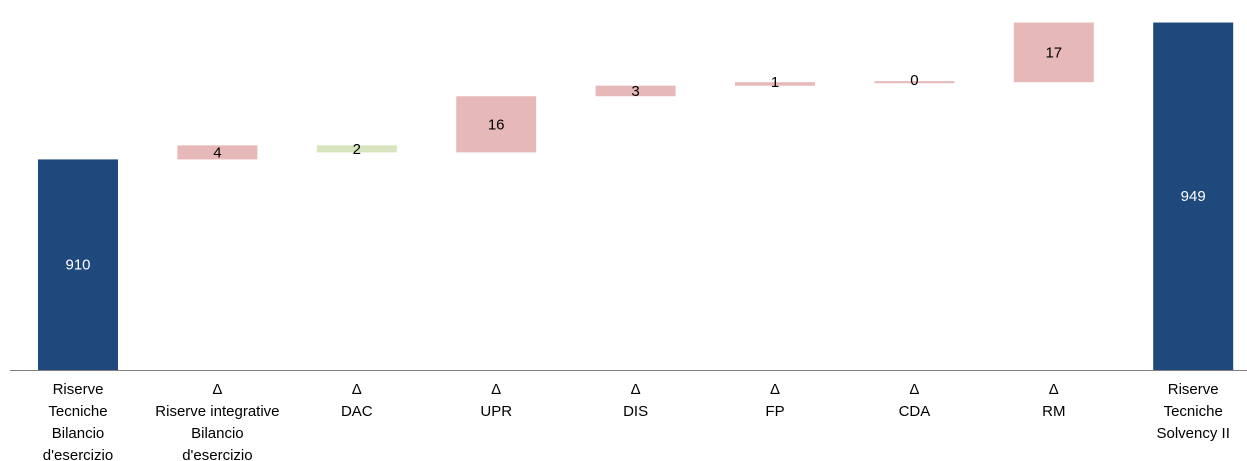 The height and width of the screenshot is (461, 1247). I want to click on value-label: 910, so click(77, 265).